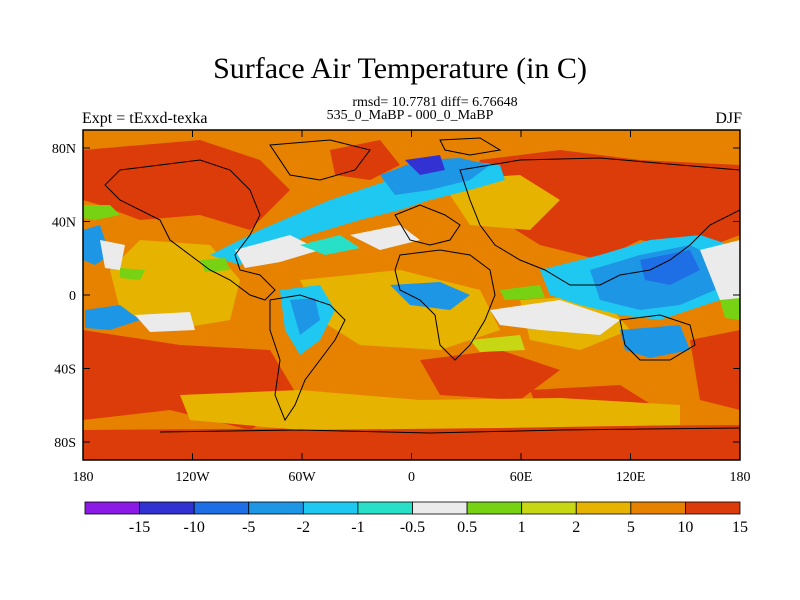 This screenshot has width=800, height=600. What do you see at coordinates (302, 477) in the screenshot?
I see `x-tick-label: 60W` at bounding box center [302, 477].